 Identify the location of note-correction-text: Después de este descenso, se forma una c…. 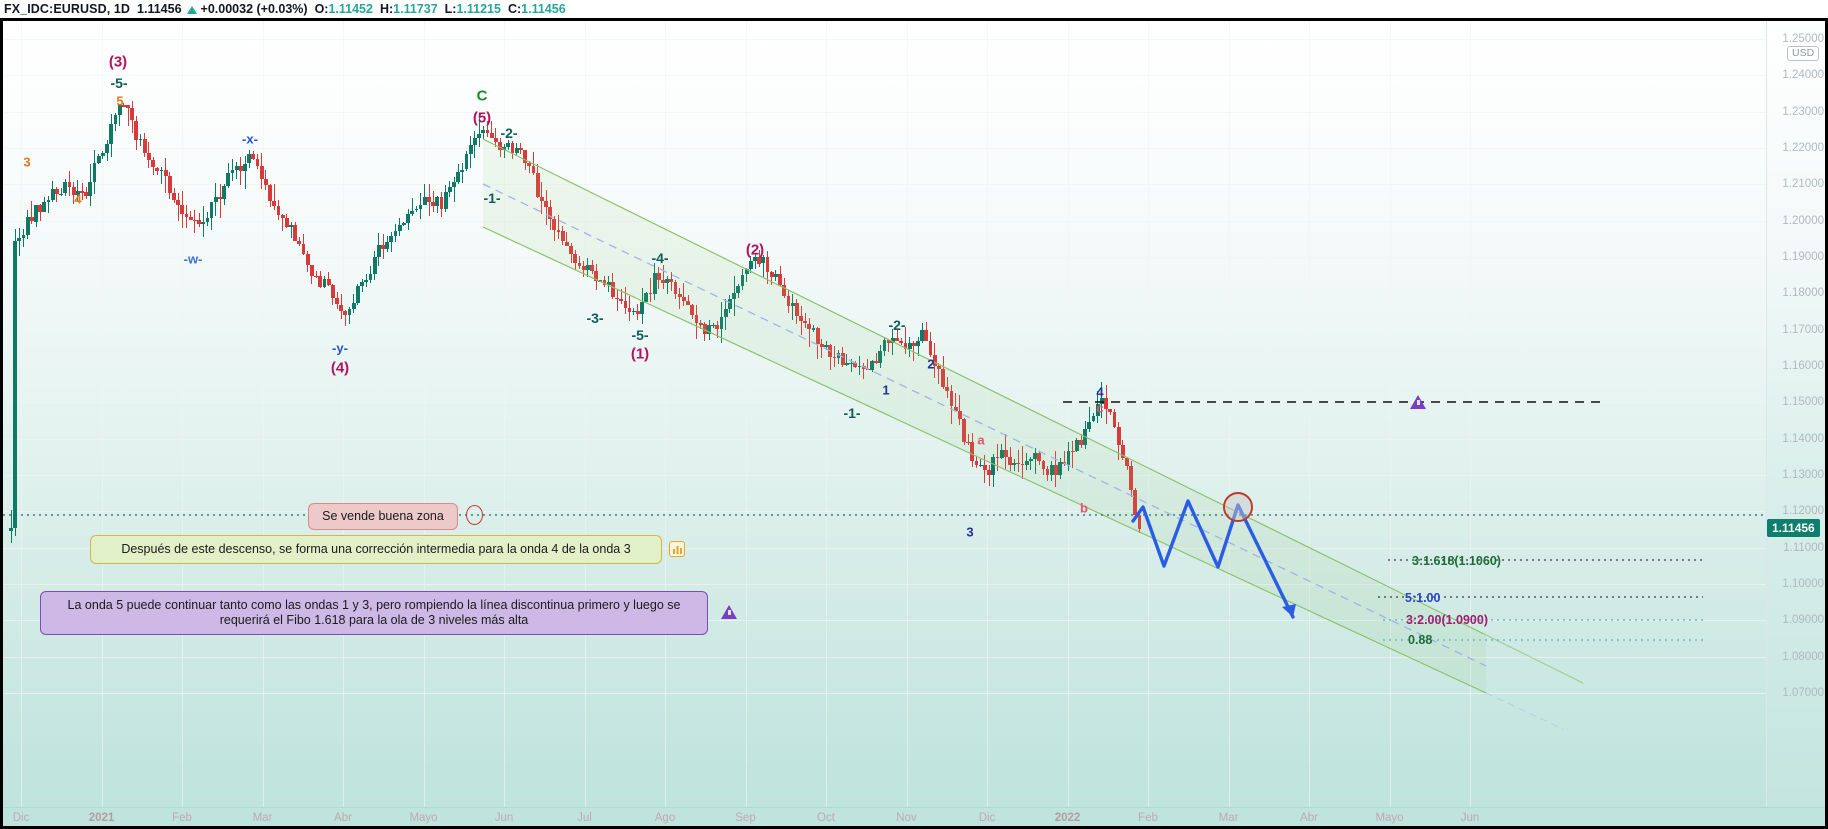
(376, 549).